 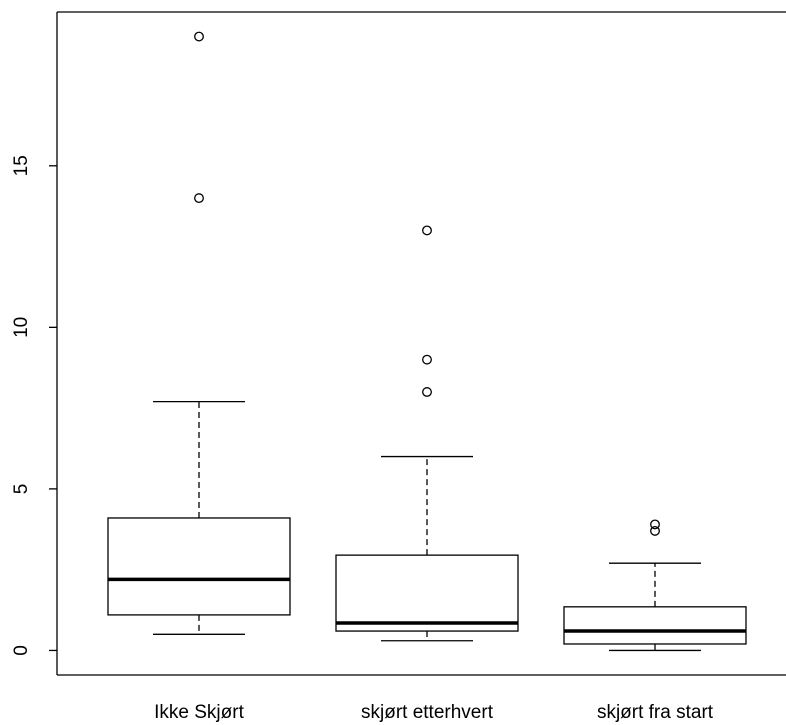 What do you see at coordinates (655, 712) in the screenshot?
I see `x-tick-label: skjørt fra start` at bounding box center [655, 712].